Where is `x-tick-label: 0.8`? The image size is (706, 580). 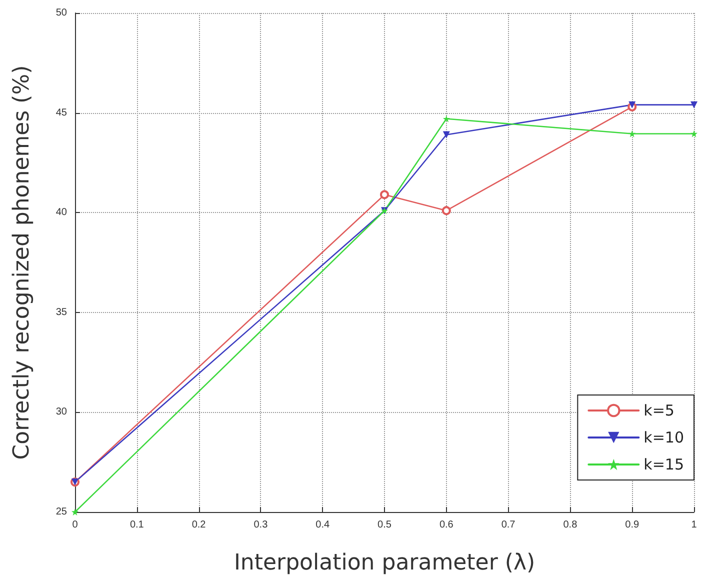 x-tick-label: 0.8 is located at coordinates (570, 525).